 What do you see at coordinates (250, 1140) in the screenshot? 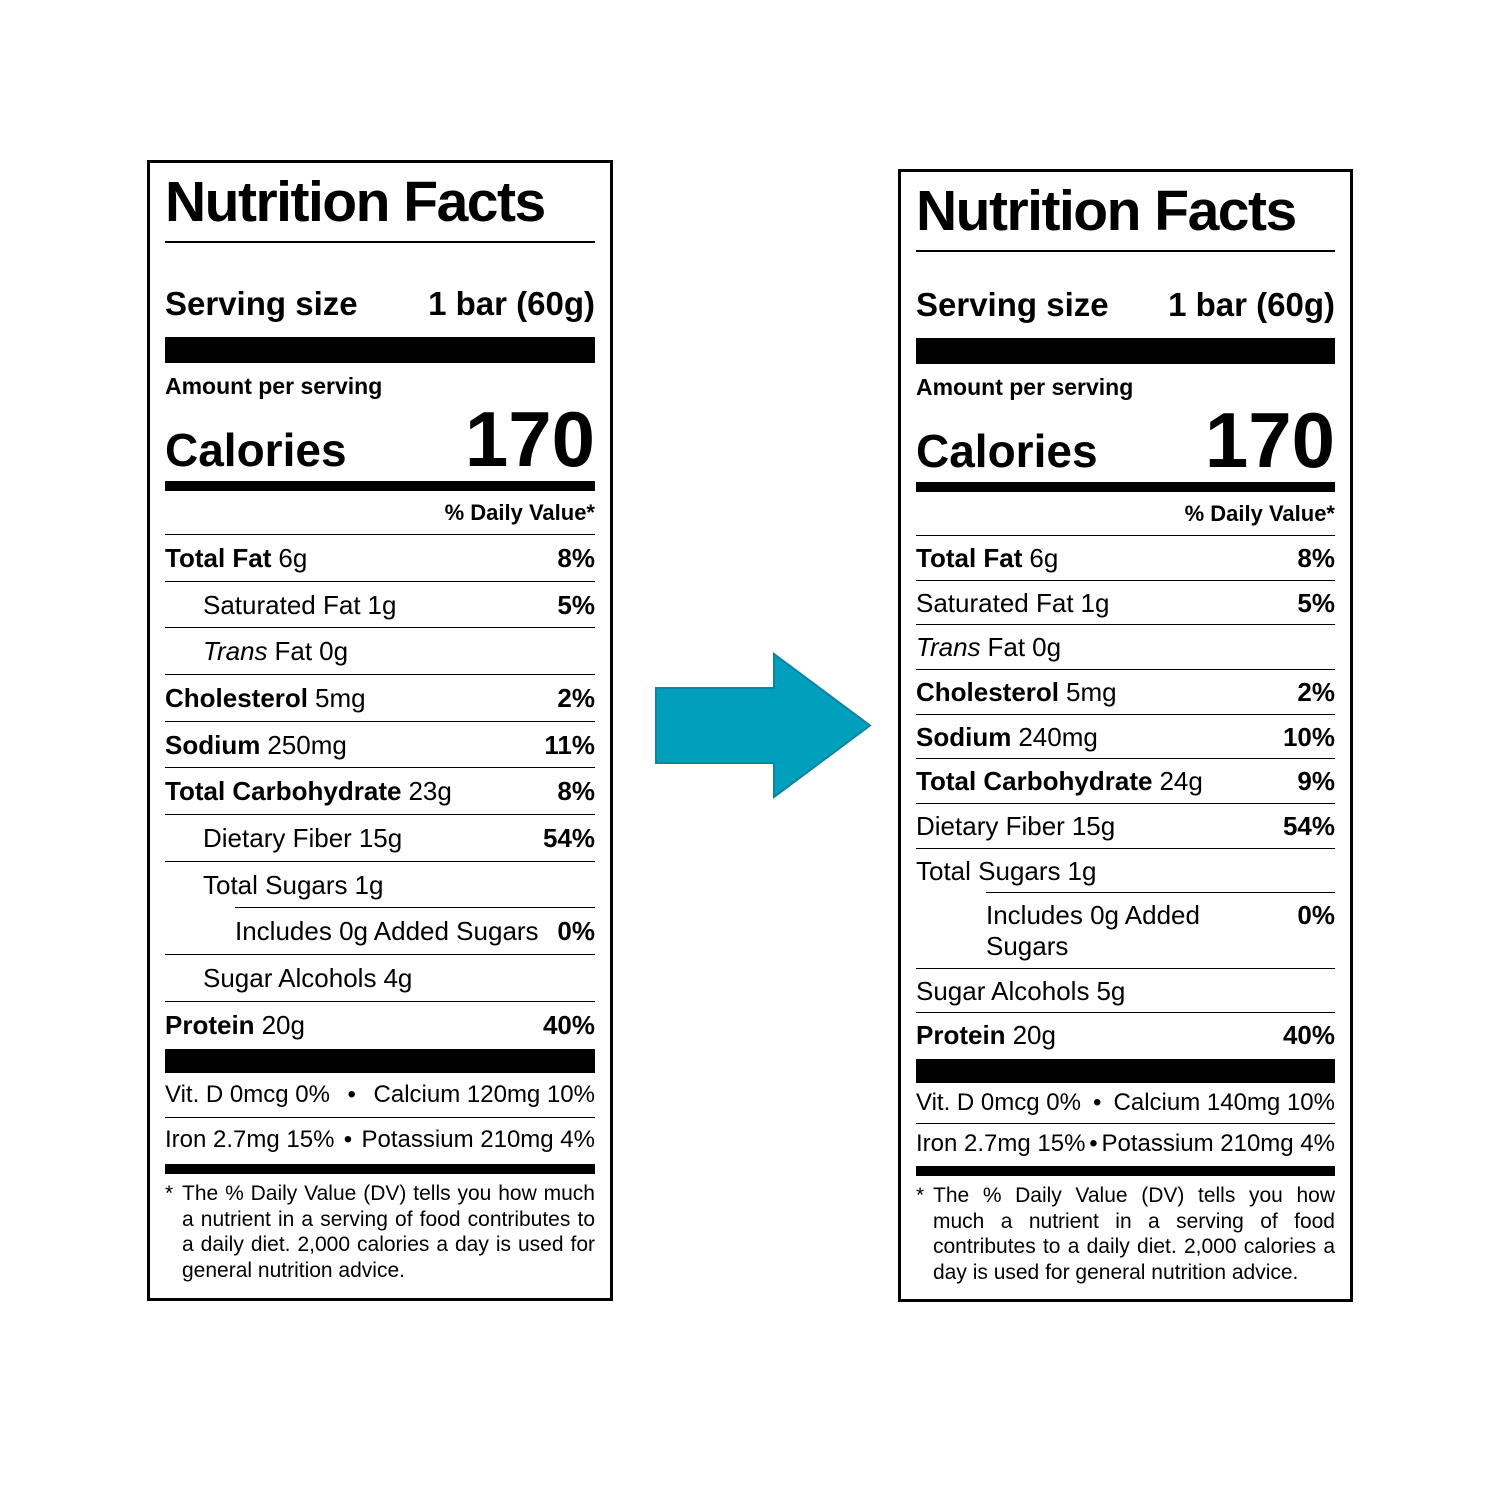
I see `micro-left: Iron 2.7mg 15%` at bounding box center [250, 1140].